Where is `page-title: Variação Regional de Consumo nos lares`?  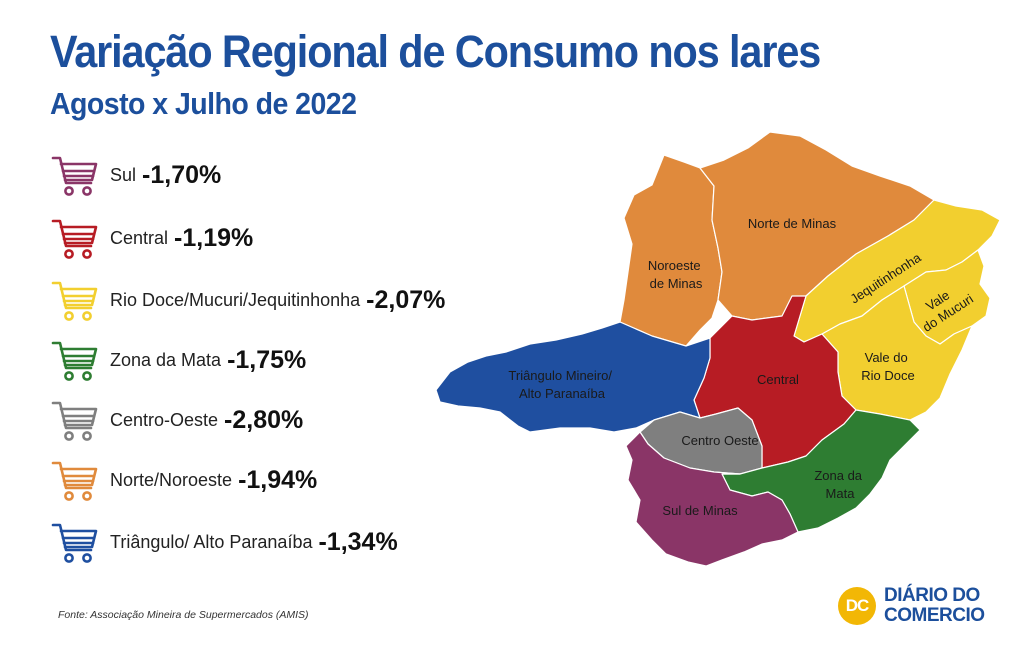
page-title: Variação Regional de Consumo nos lares is located at coordinates (435, 51).